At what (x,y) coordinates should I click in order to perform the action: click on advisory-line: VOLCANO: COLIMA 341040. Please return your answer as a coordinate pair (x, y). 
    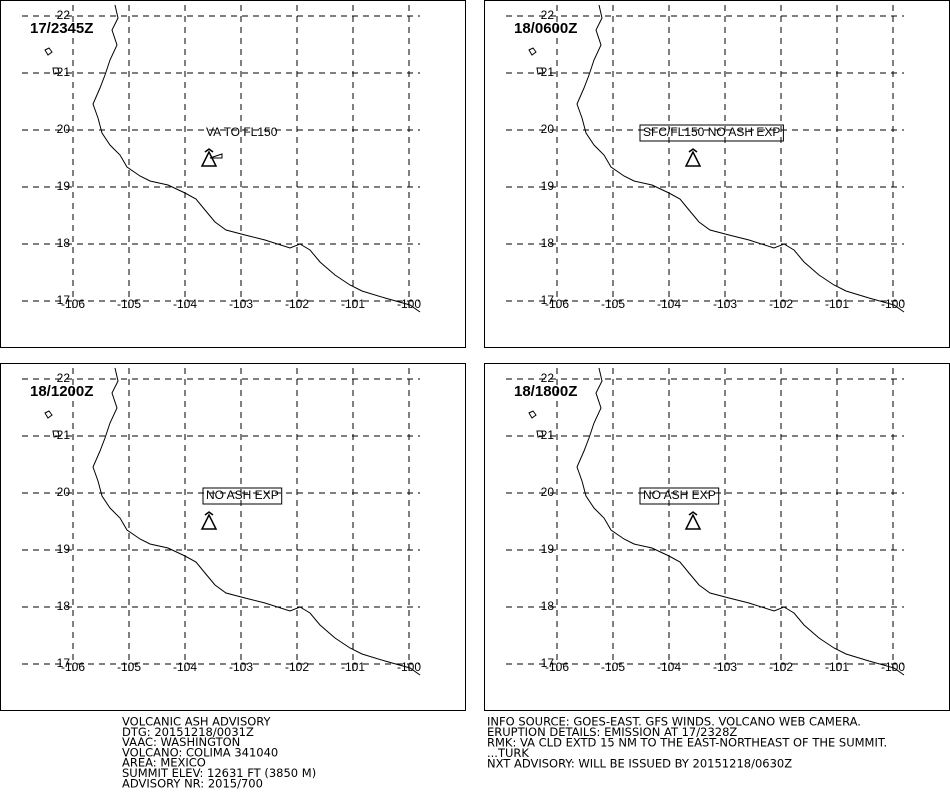
    Looking at the image, I should click on (200, 752).